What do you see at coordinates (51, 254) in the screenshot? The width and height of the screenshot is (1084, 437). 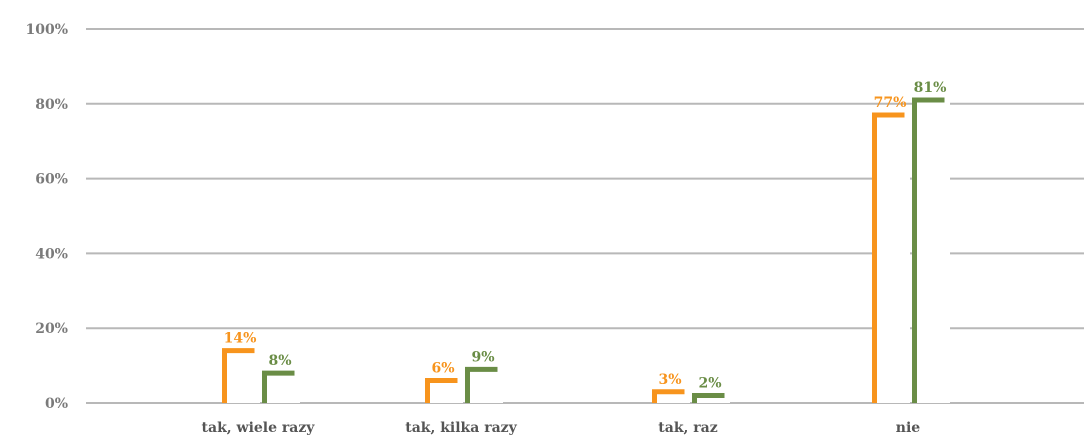 I see `y-tick-label: 40%` at bounding box center [51, 254].